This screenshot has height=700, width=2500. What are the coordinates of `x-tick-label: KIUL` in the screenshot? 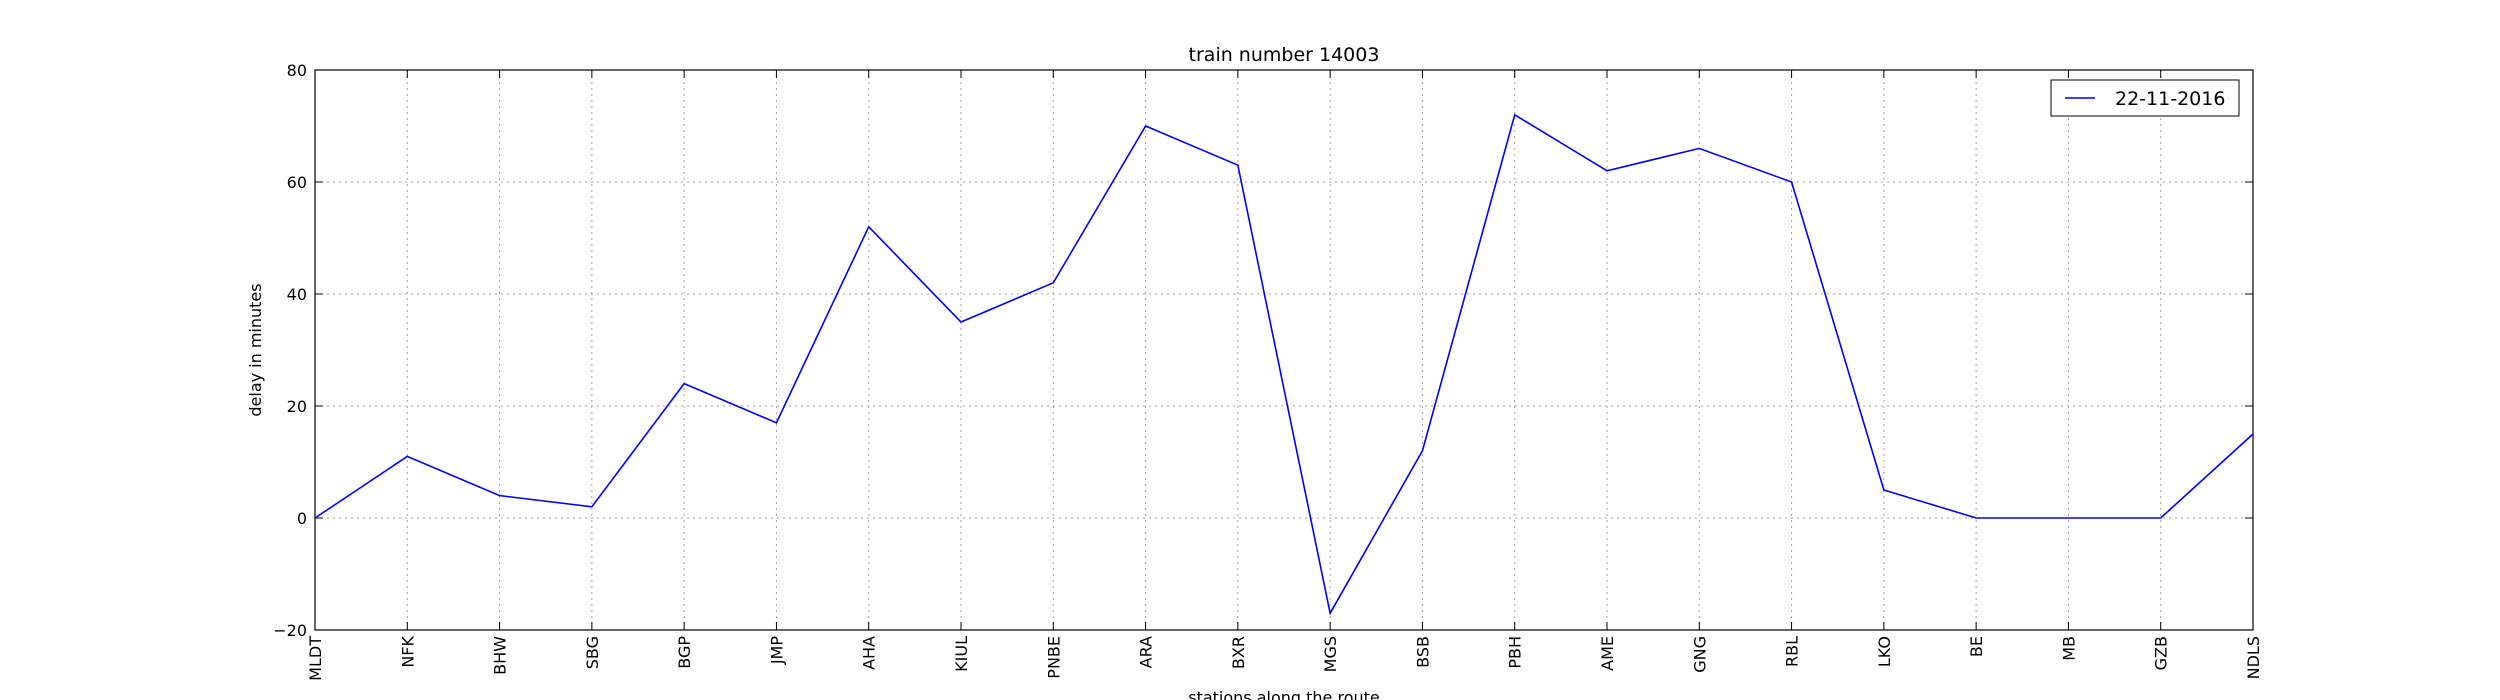 It's located at (961, 654).